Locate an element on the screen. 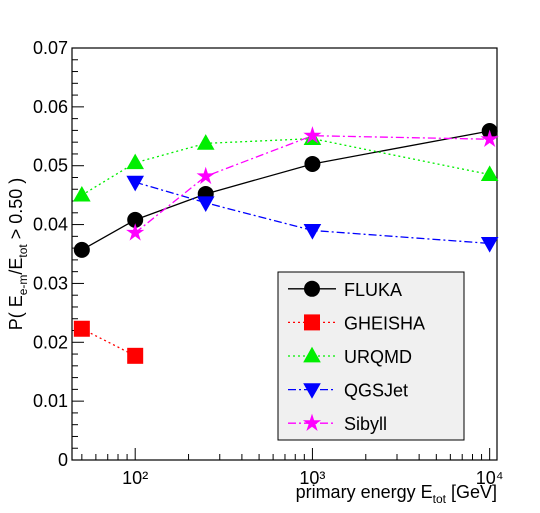 This screenshot has height=513, width=540. y-label-part: tot is located at coordinates (23, 251).